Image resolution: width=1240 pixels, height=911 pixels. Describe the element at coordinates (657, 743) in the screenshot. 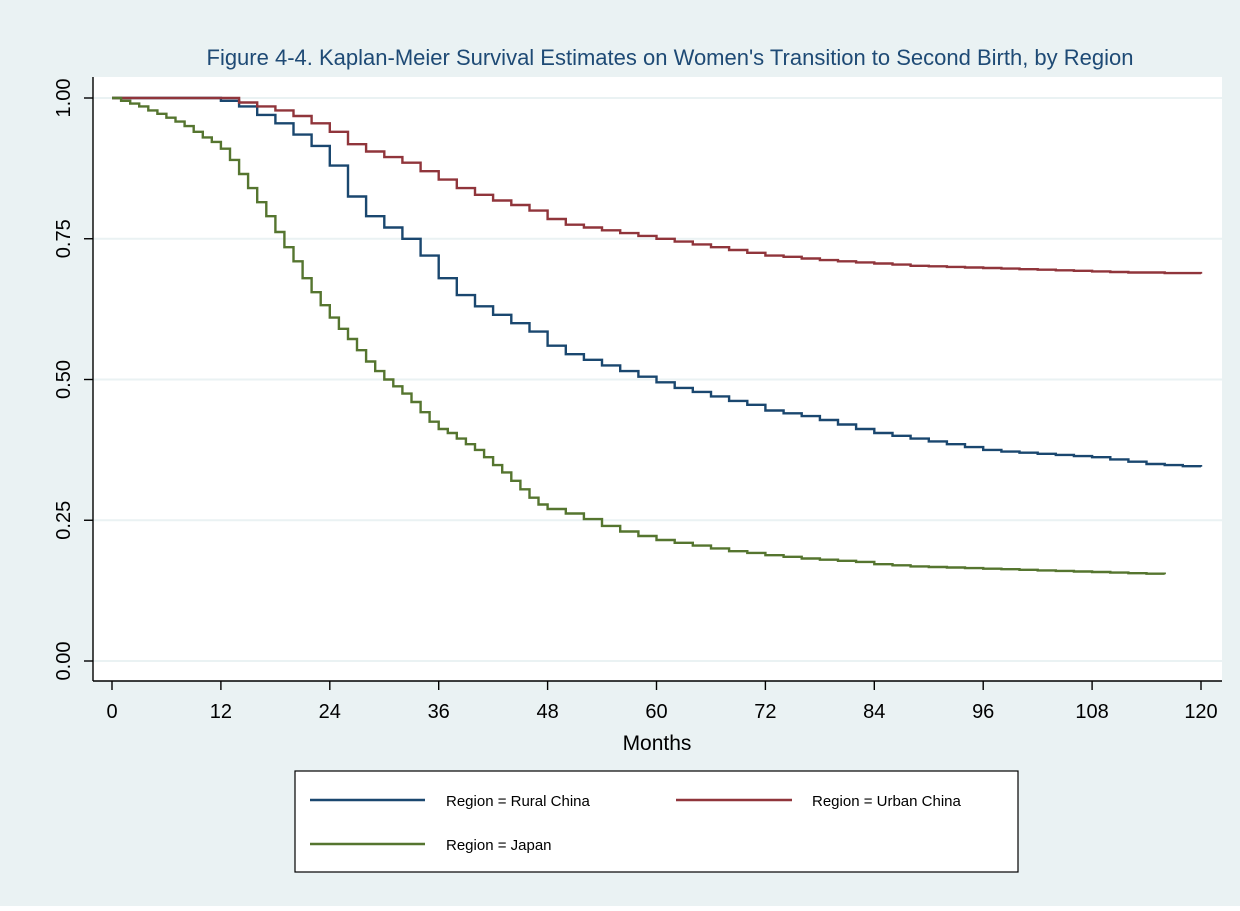

I see `x-axis-title: Months` at that location.